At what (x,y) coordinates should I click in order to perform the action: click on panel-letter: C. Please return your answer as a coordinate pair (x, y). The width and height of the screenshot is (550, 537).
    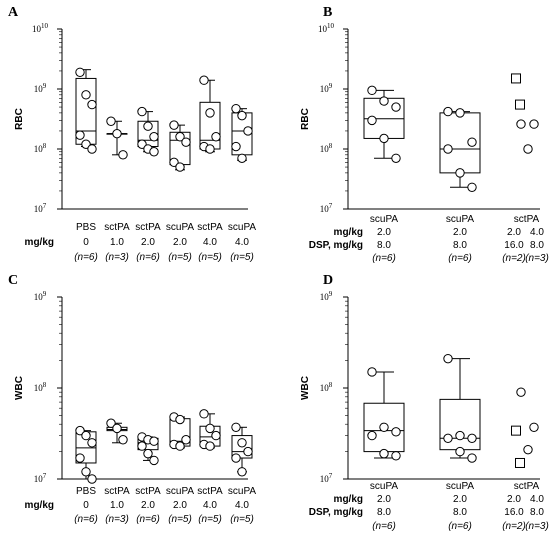
    Looking at the image, I should click on (13, 280).